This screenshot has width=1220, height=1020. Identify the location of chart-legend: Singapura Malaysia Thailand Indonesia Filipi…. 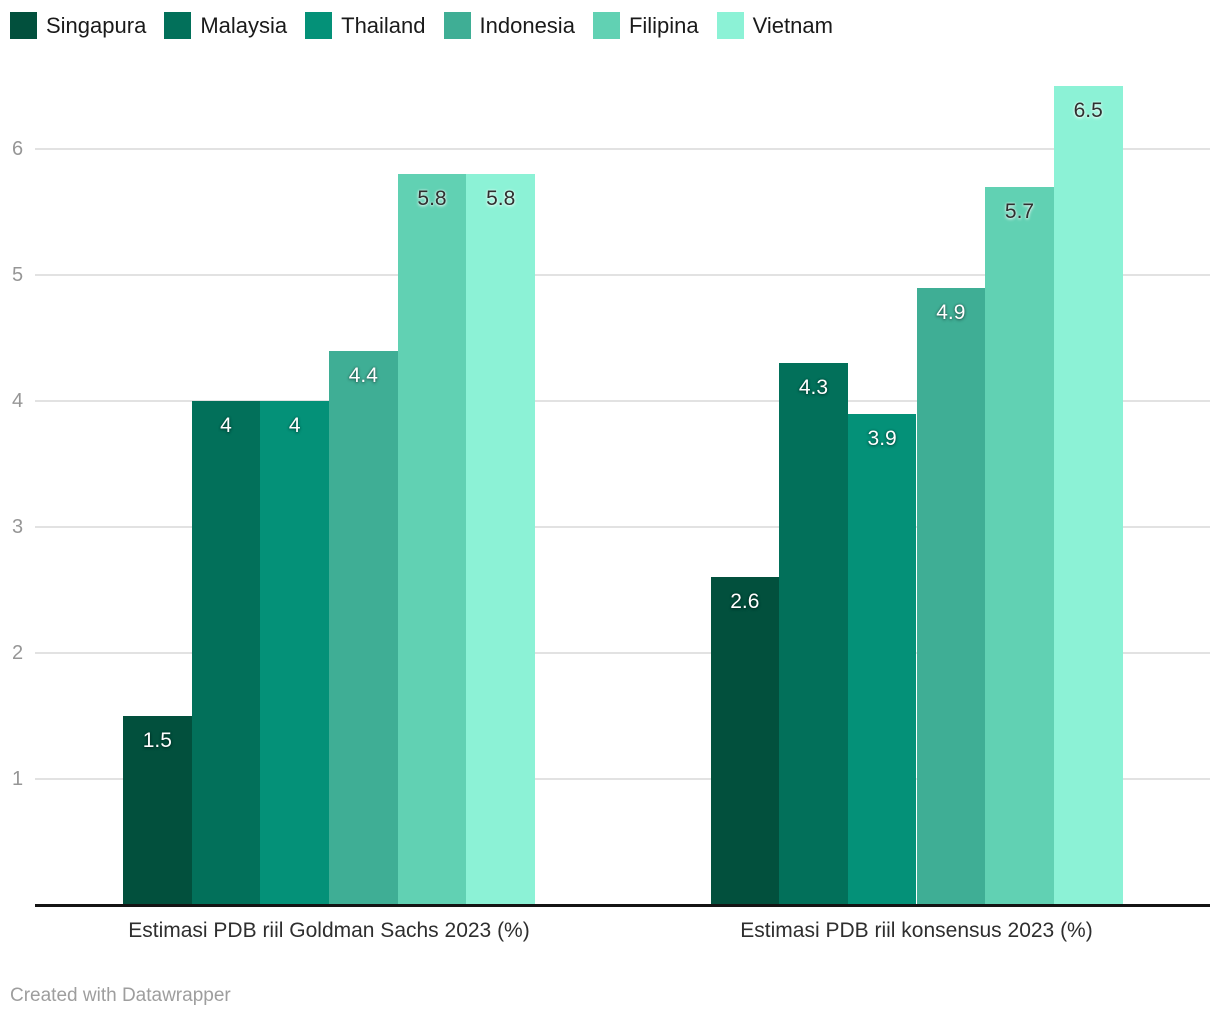
(421, 25).